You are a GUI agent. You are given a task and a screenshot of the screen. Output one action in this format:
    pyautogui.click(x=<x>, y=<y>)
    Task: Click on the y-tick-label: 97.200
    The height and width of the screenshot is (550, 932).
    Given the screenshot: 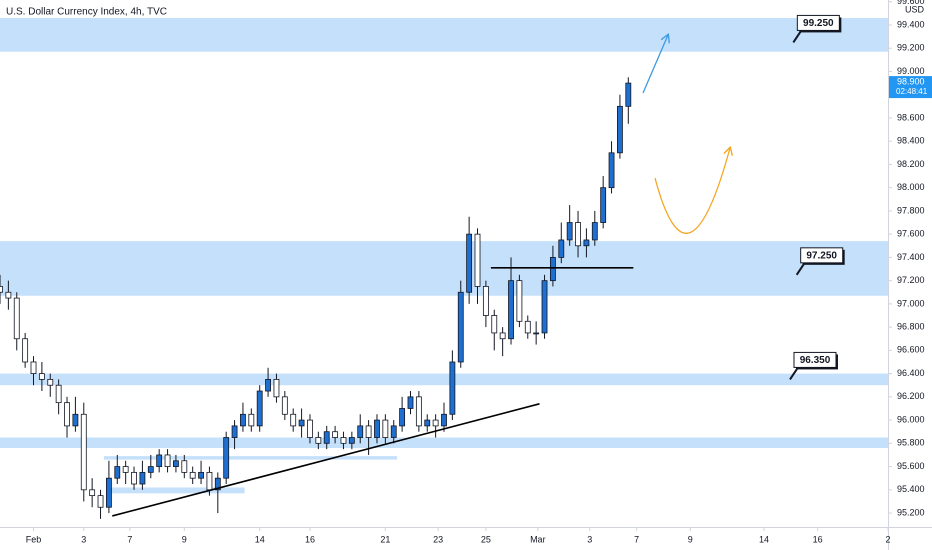 What is the action you would take?
    pyautogui.click(x=911, y=280)
    